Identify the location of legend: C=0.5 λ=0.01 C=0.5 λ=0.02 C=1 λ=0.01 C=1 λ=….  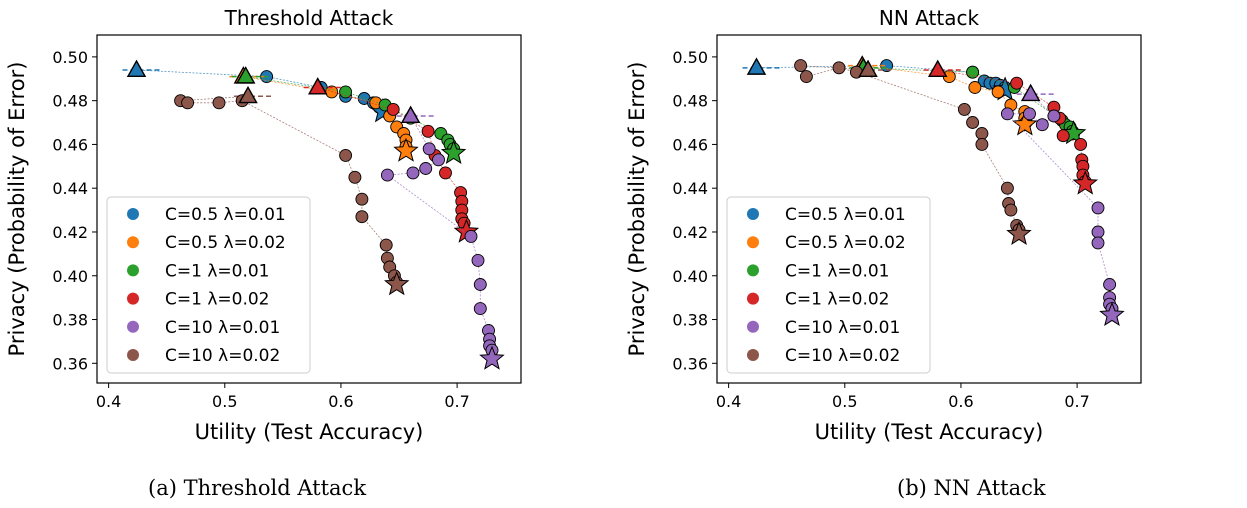
(828, 285).